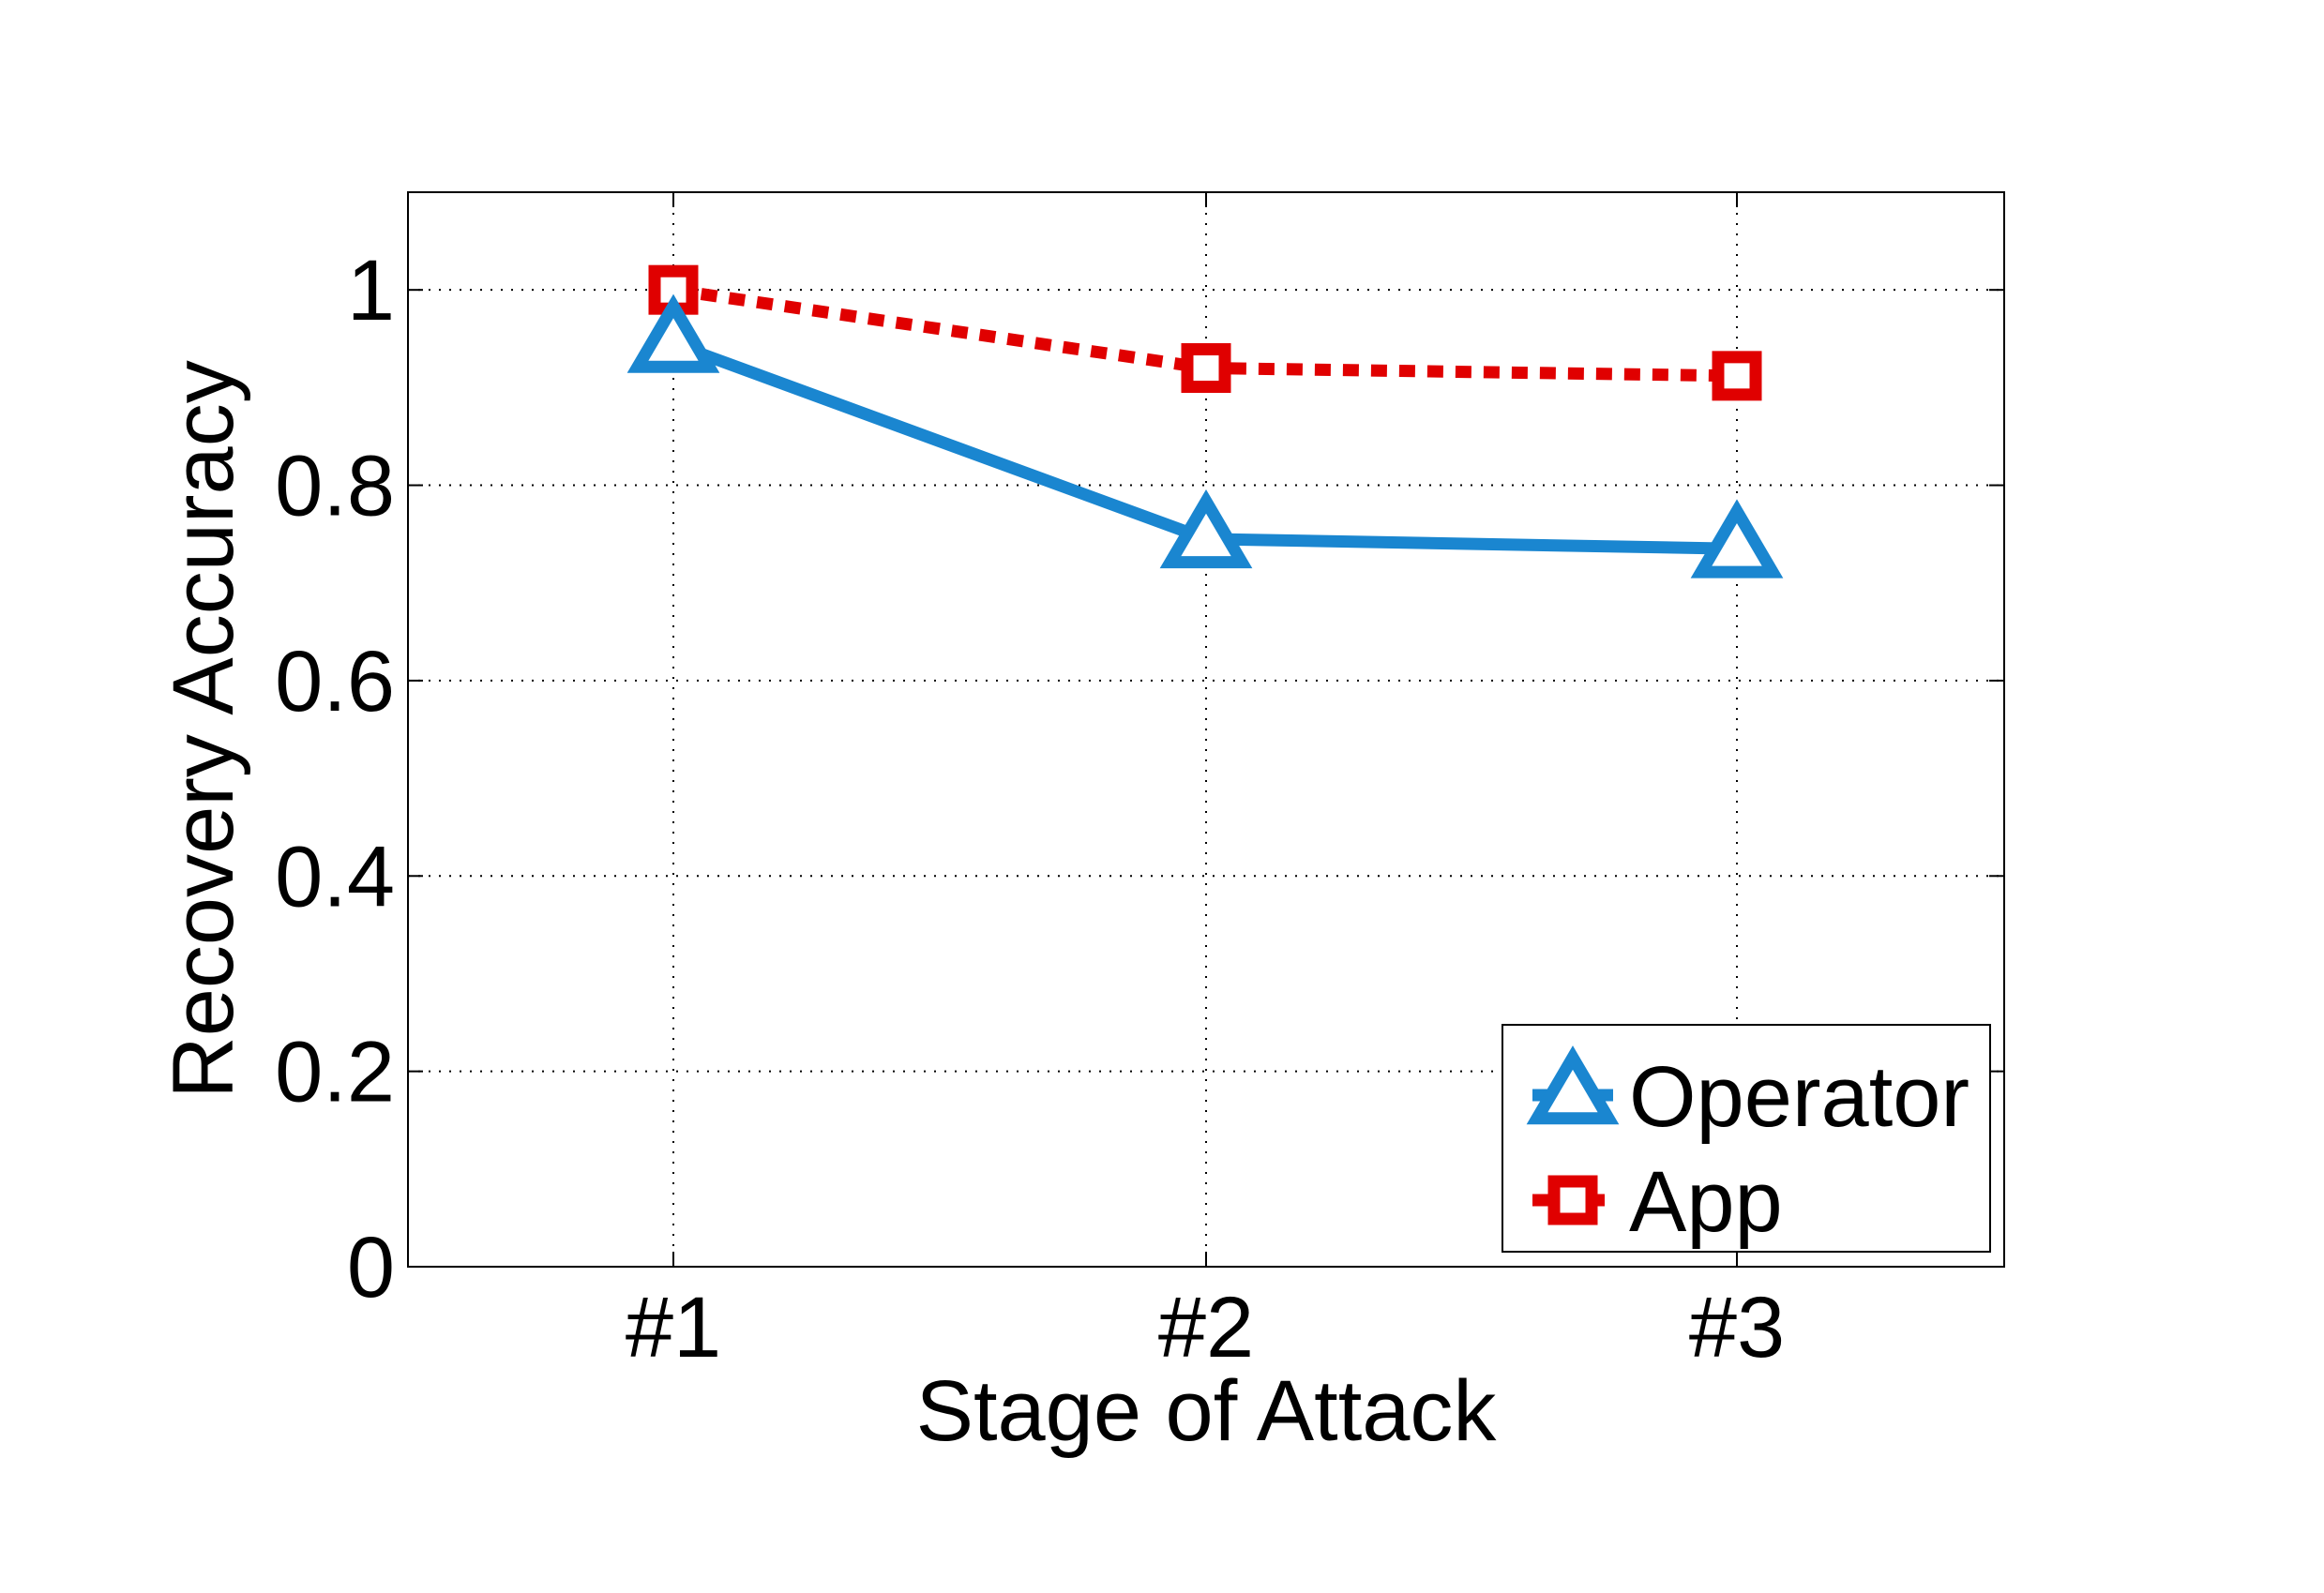 The width and height of the screenshot is (2324, 1593). Describe the element at coordinates (203, 729) in the screenshot. I see `y-axis-title: Recovery Accuracy` at that location.